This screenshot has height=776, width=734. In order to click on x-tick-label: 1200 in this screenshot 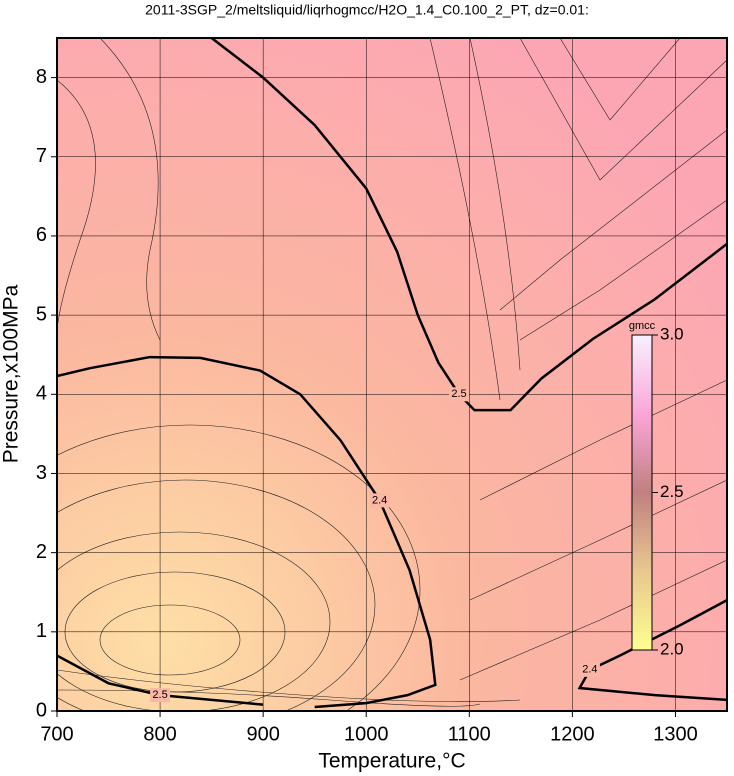, I will do `click(572, 734)`.